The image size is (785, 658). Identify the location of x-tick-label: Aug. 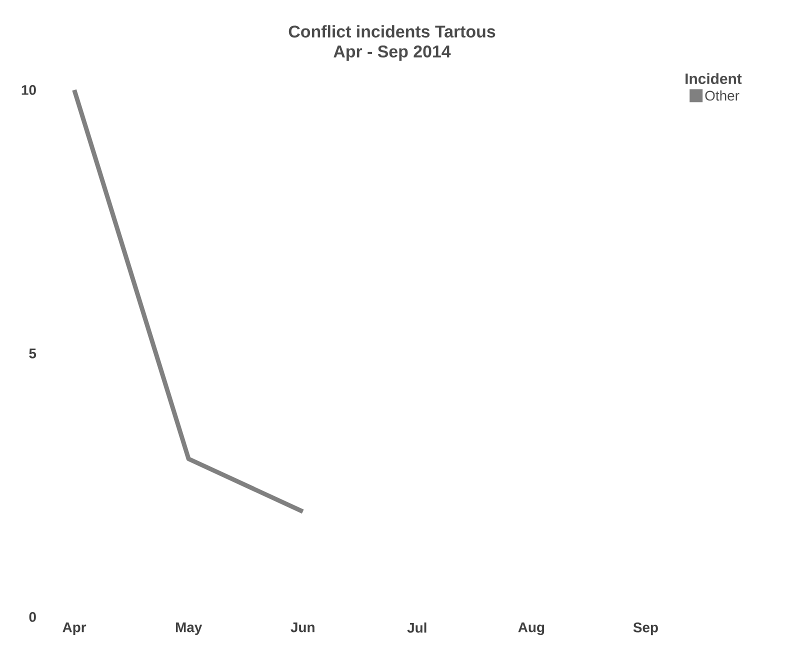
(531, 629).